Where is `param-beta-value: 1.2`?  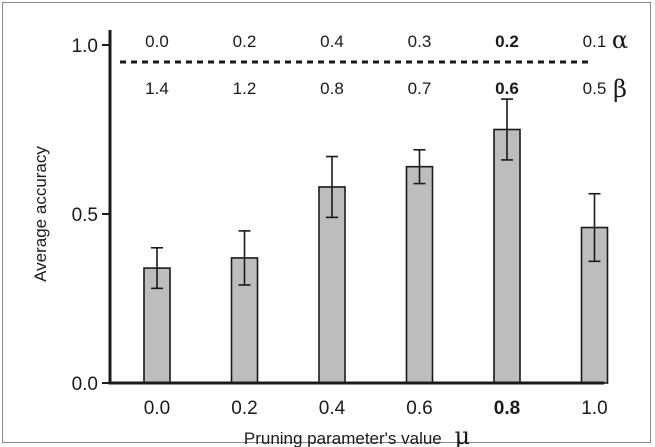
param-beta-value: 1.2 is located at coordinates (245, 88).